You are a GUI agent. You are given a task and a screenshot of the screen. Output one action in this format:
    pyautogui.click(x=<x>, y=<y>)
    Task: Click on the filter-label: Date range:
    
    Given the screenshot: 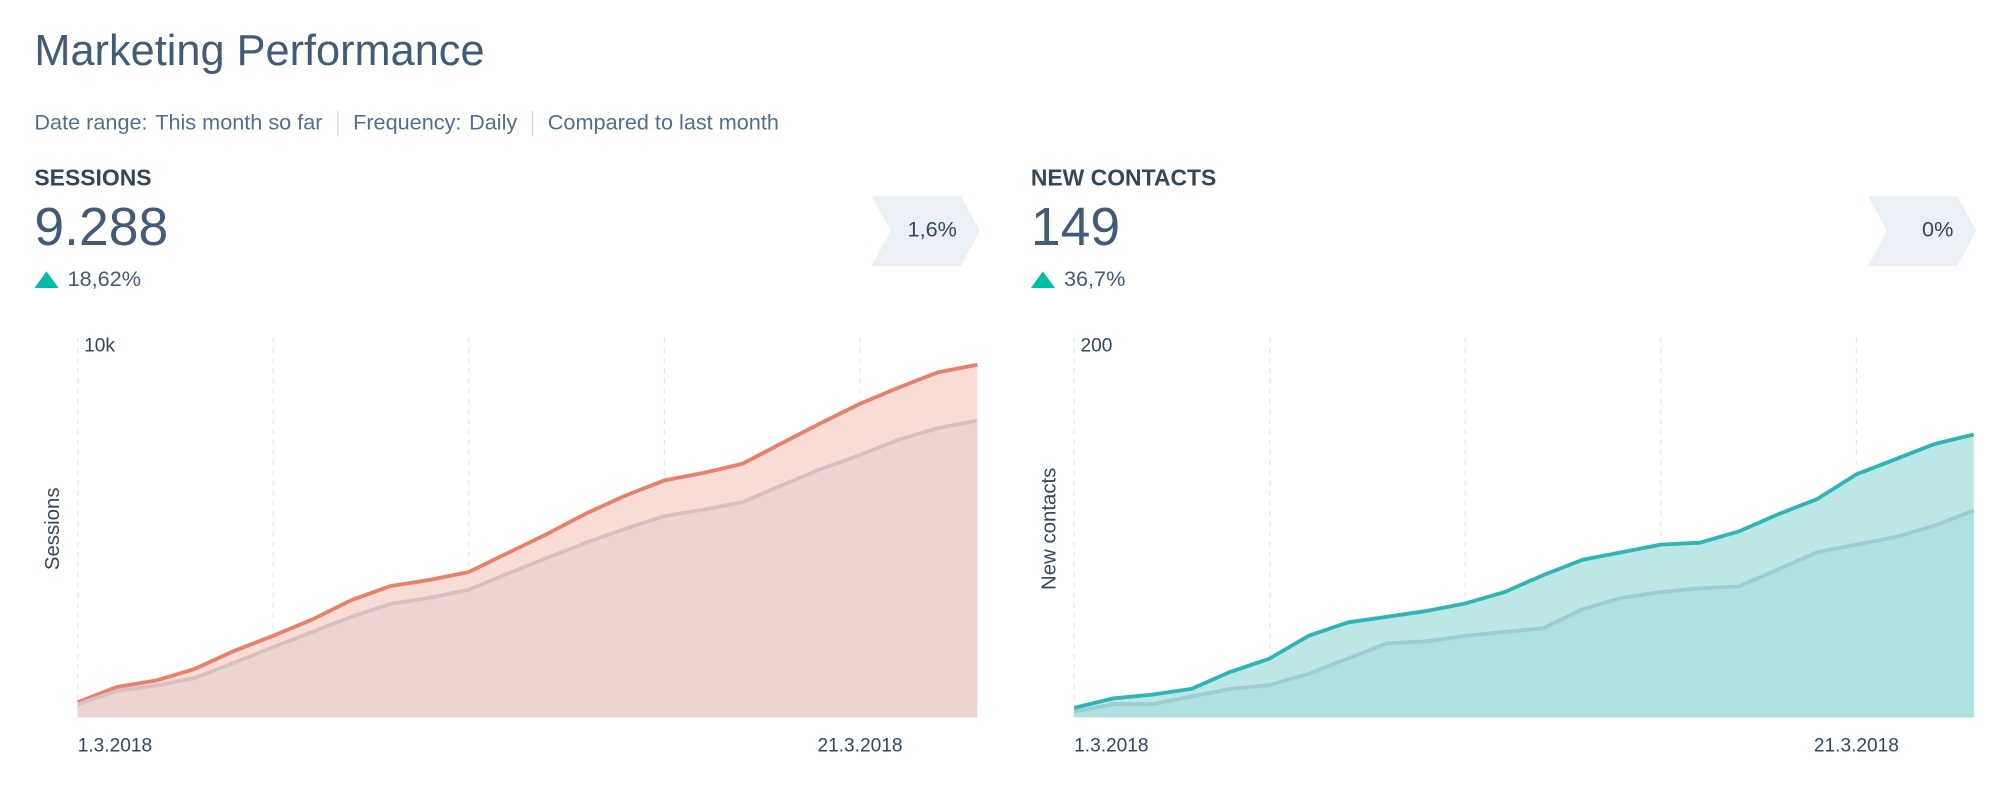 What is the action you would take?
    pyautogui.click(x=90, y=121)
    